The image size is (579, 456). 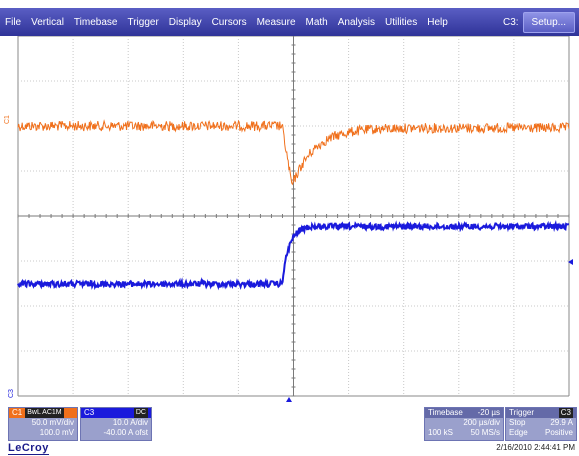 I want to click on menu-math: Math, so click(x=316, y=22).